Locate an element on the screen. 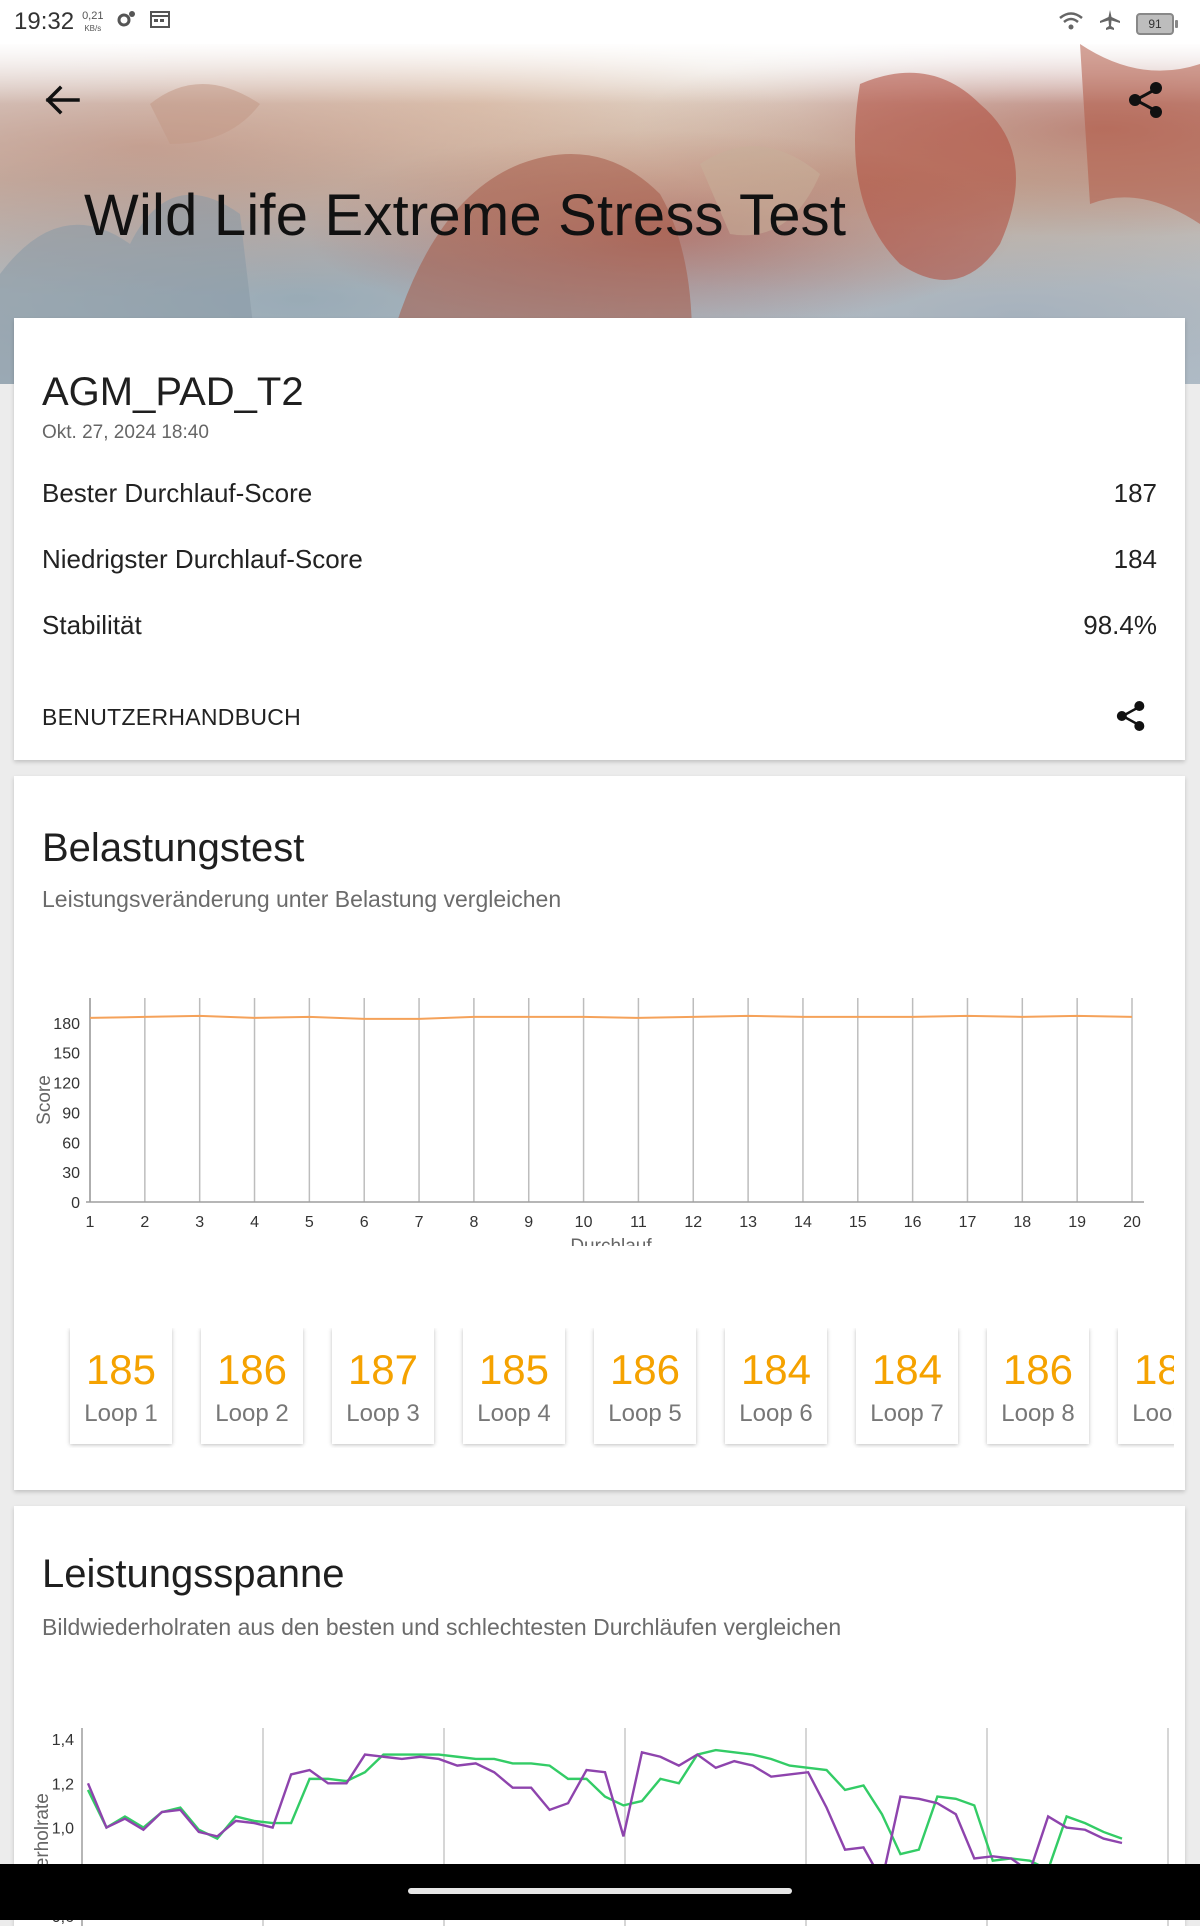 The image size is (1200, 1926). y-tick-label: 120 is located at coordinates (66, 1084).